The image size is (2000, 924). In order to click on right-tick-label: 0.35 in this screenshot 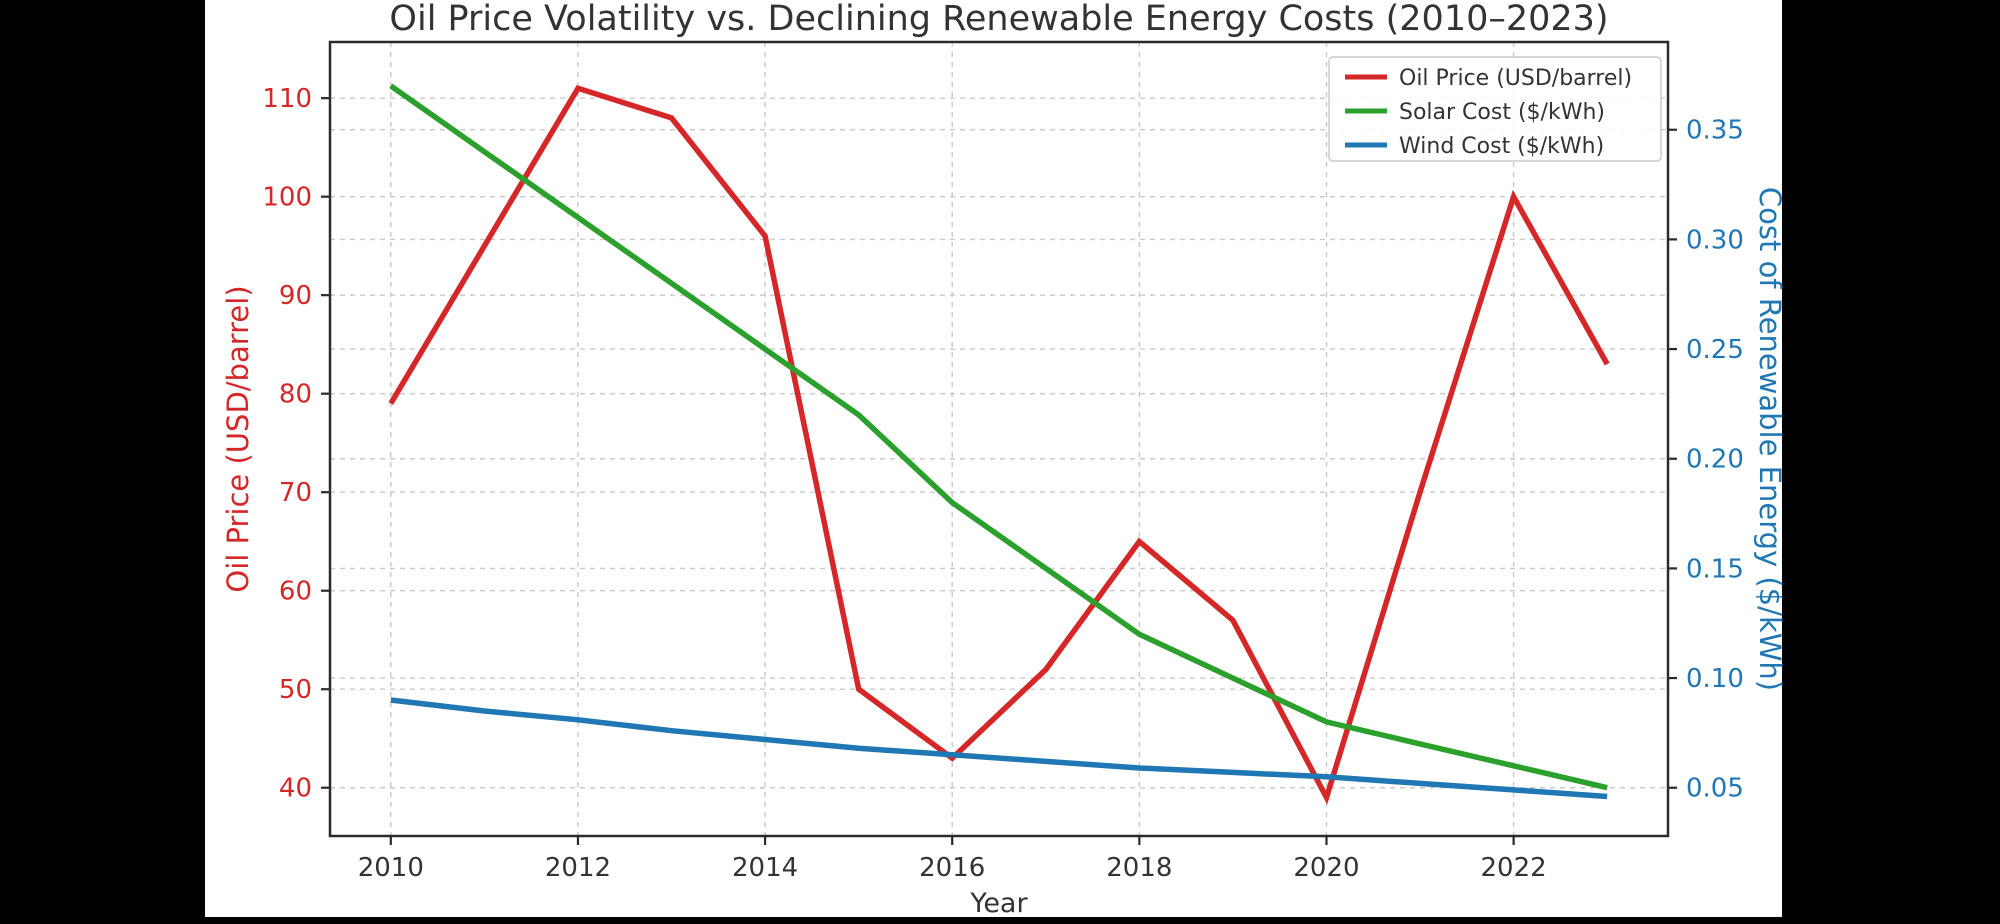, I will do `click(1715, 131)`.